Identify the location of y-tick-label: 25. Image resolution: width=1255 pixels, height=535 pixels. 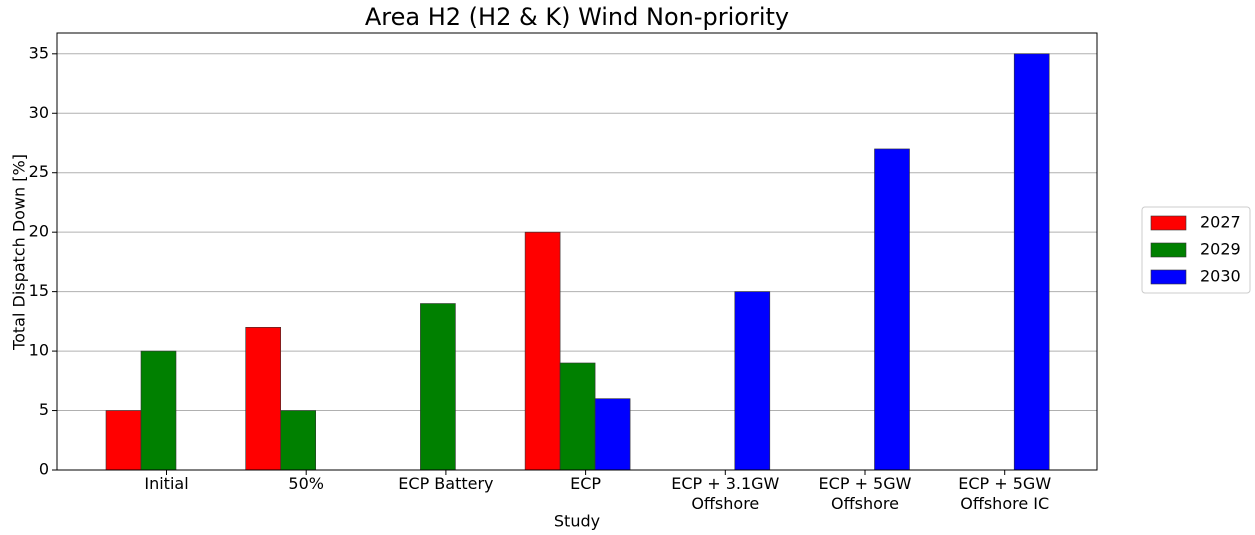
(39, 171).